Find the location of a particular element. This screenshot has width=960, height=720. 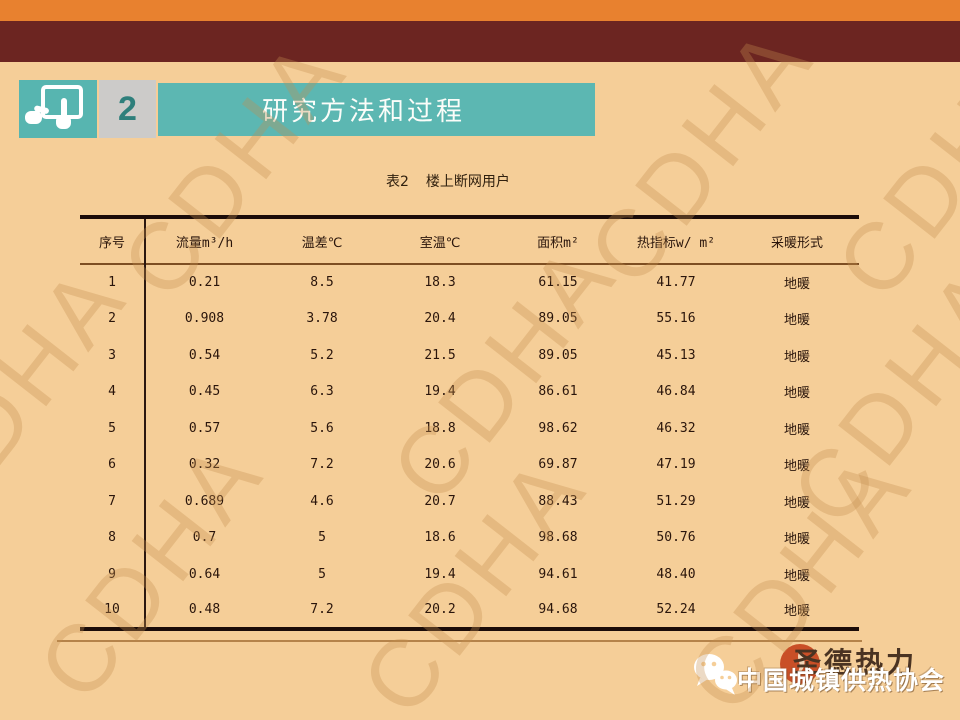

table-cell: 4.6 is located at coordinates (322, 501).